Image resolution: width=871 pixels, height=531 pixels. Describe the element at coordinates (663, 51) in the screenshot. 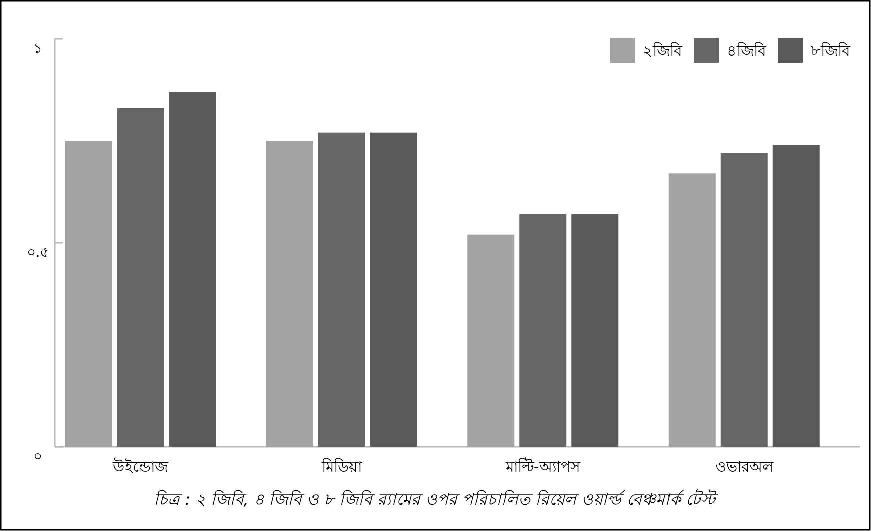

I see `legend-label: ২জিবি` at that location.